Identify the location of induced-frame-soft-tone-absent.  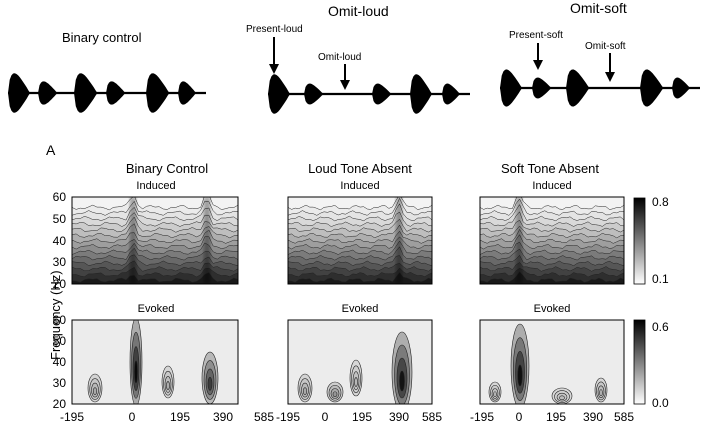
(552, 240).